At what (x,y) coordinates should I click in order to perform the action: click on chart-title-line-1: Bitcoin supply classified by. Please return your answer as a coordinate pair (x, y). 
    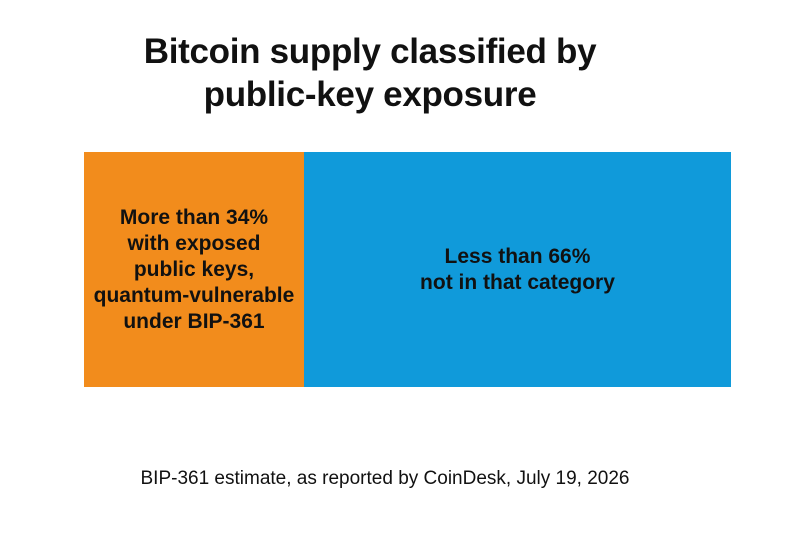
    Looking at the image, I should click on (370, 51).